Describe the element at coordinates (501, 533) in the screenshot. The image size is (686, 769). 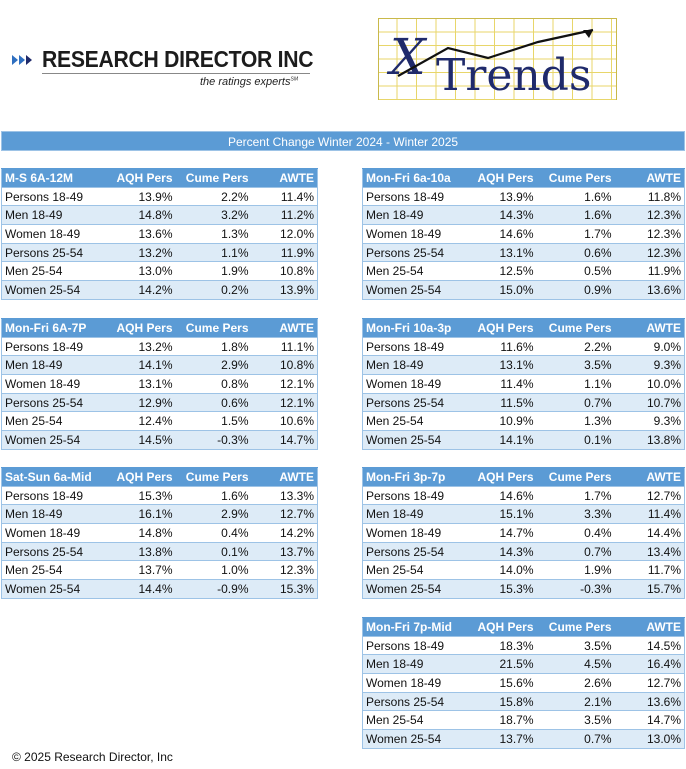
I see `aqh-cell: 14.7%` at that location.